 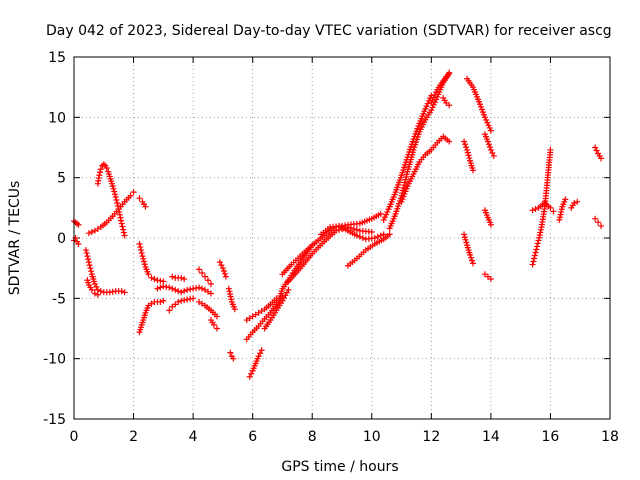 I want to click on y-tick-label: 15, so click(x=57, y=58).